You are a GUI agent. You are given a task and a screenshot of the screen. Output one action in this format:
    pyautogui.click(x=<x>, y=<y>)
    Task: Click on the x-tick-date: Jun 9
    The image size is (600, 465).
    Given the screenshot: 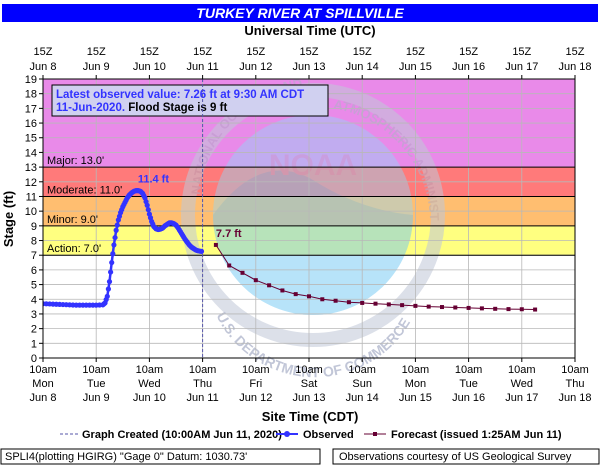 What is the action you would take?
    pyautogui.click(x=96, y=398)
    